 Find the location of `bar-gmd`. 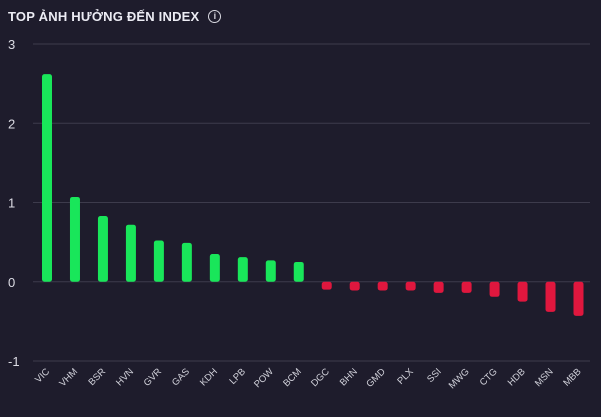

bar-gmd is located at coordinates (382, 286).